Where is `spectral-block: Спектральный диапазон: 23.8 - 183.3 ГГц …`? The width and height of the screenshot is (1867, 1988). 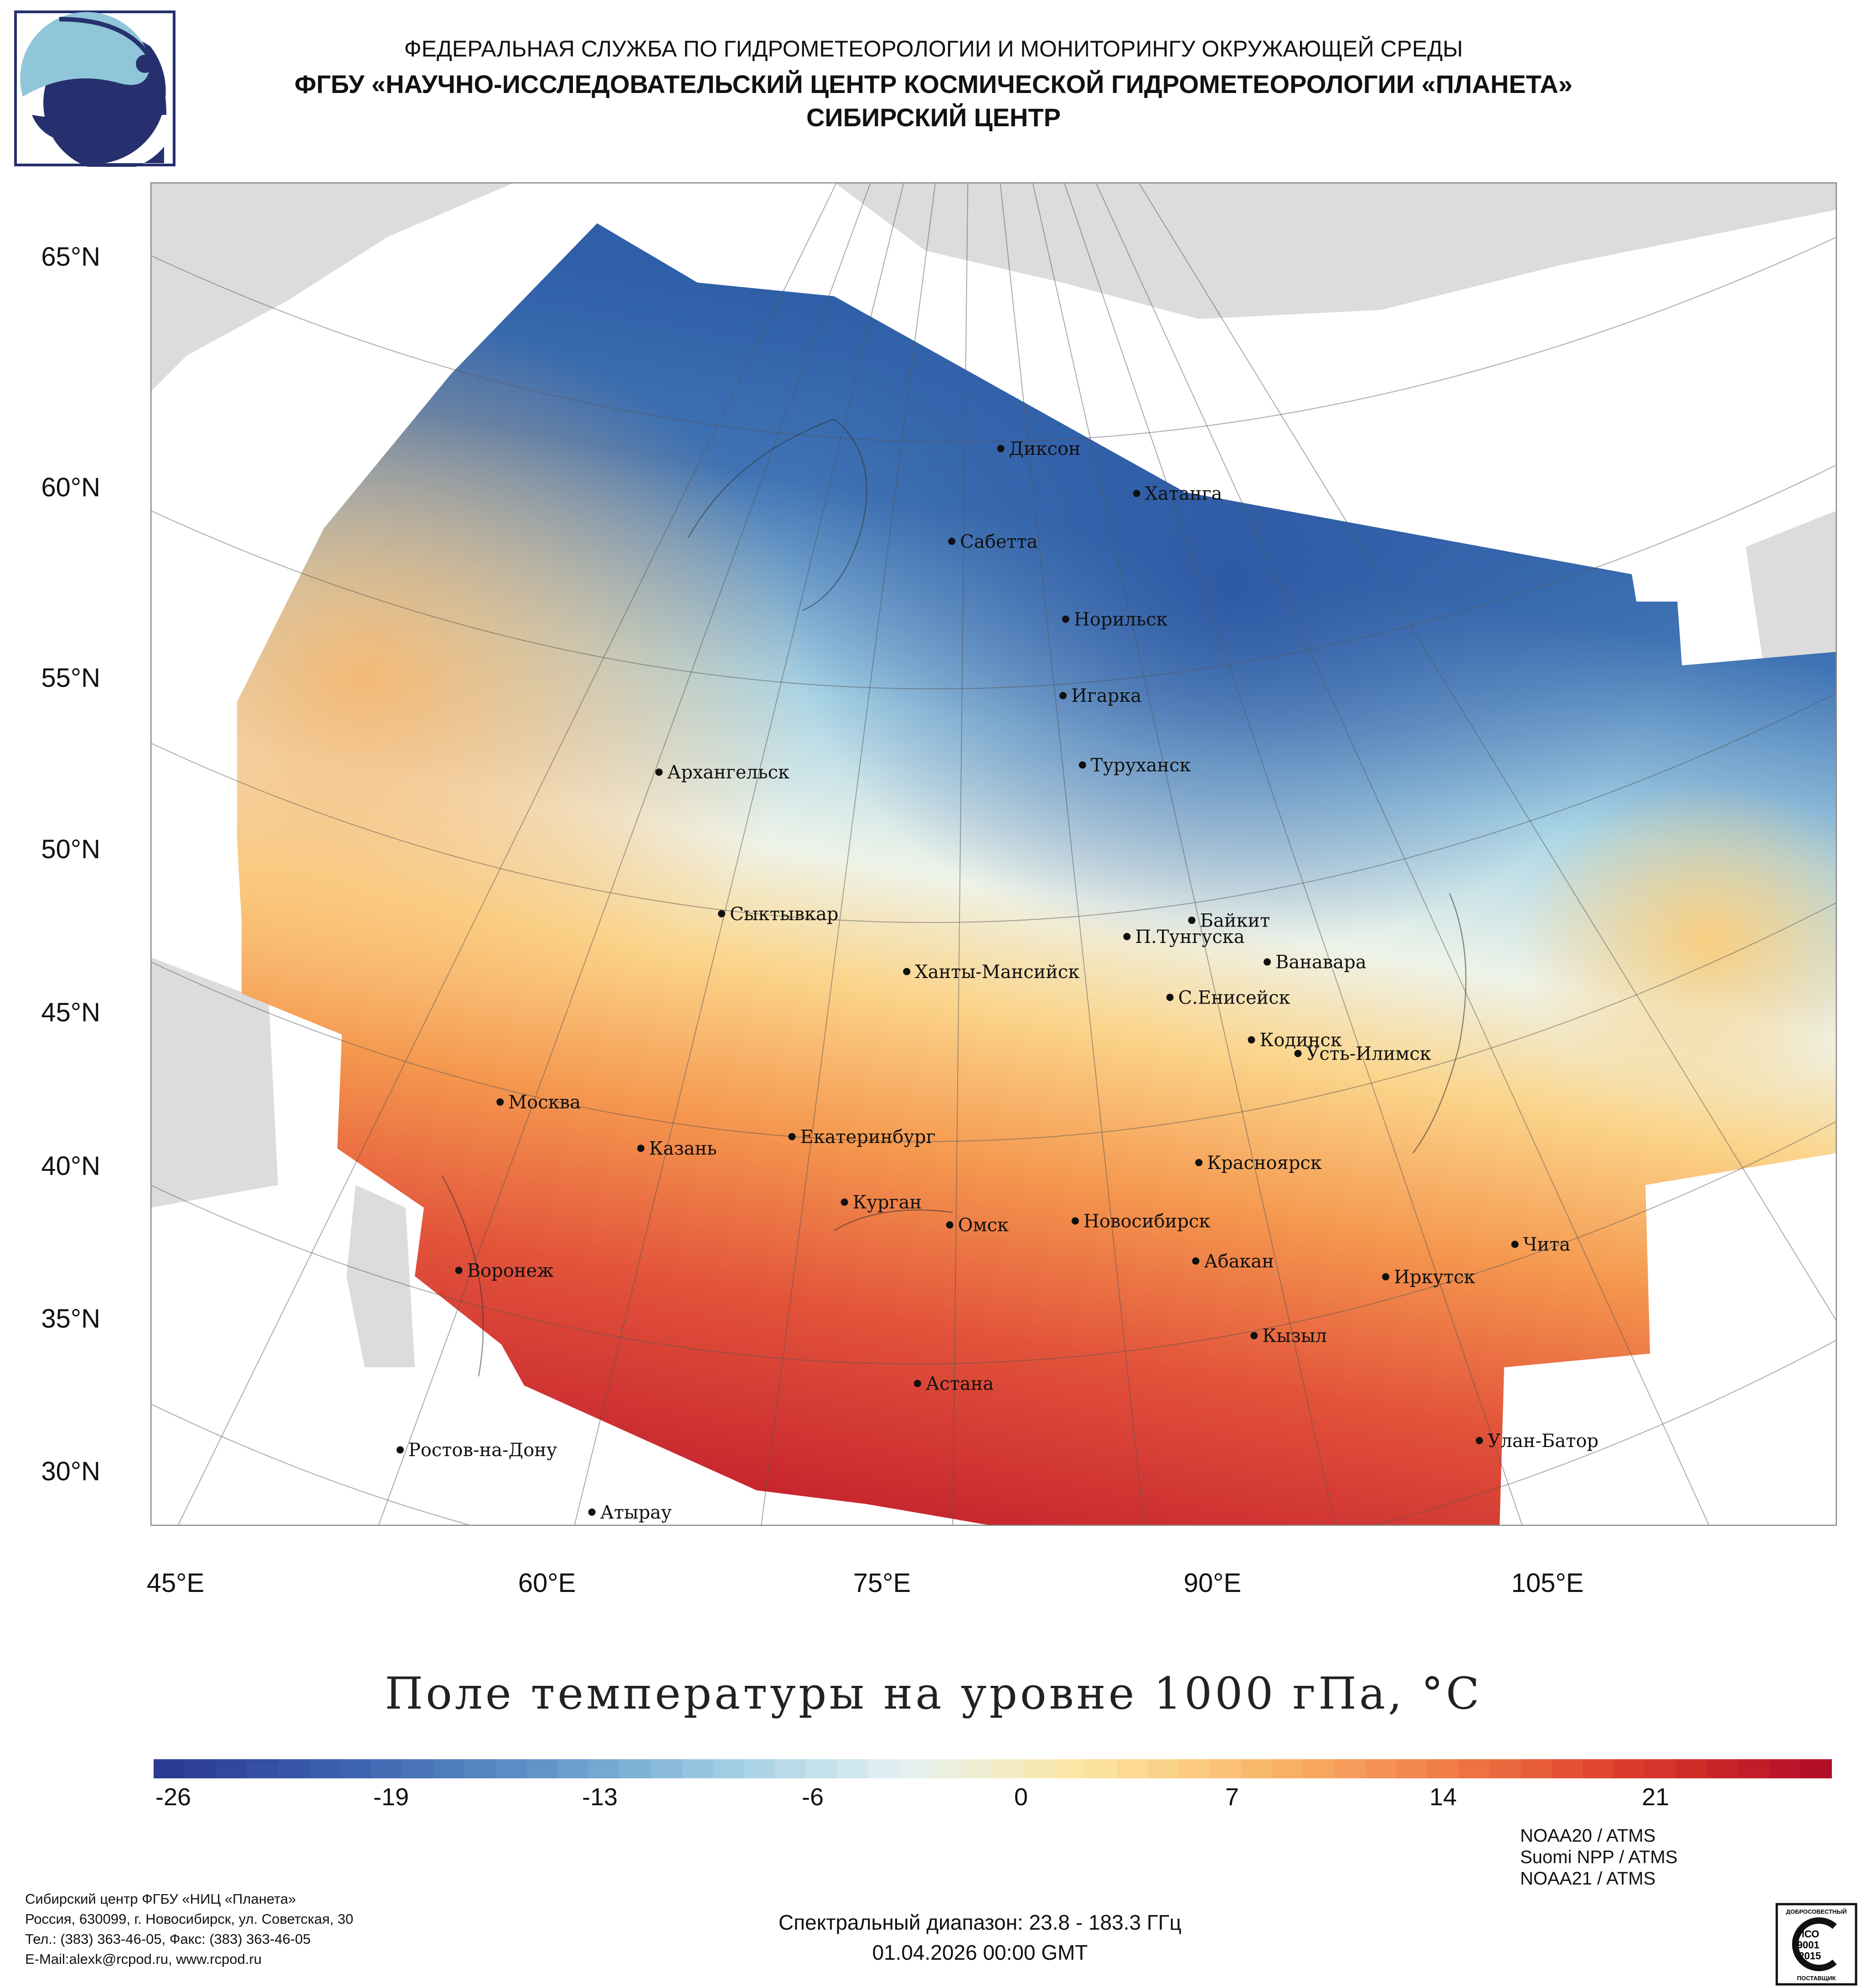 spectral-block: Спектральный диапазон: 23.8 - 183.3 ГГц … is located at coordinates (933, 1937).